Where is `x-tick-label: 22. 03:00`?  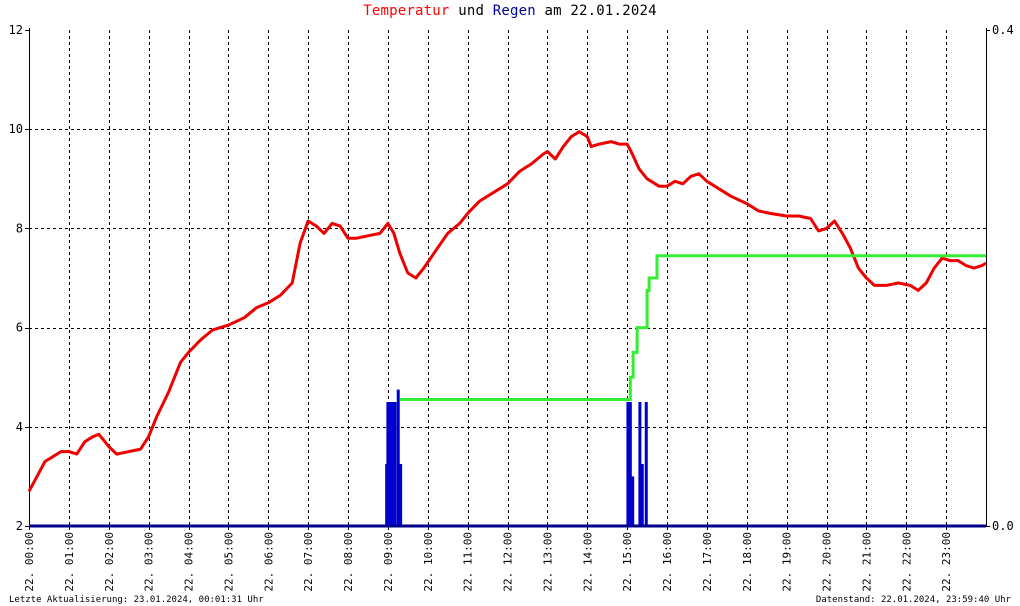 x-tick-label: 22. 03:00 is located at coordinates (149, 562).